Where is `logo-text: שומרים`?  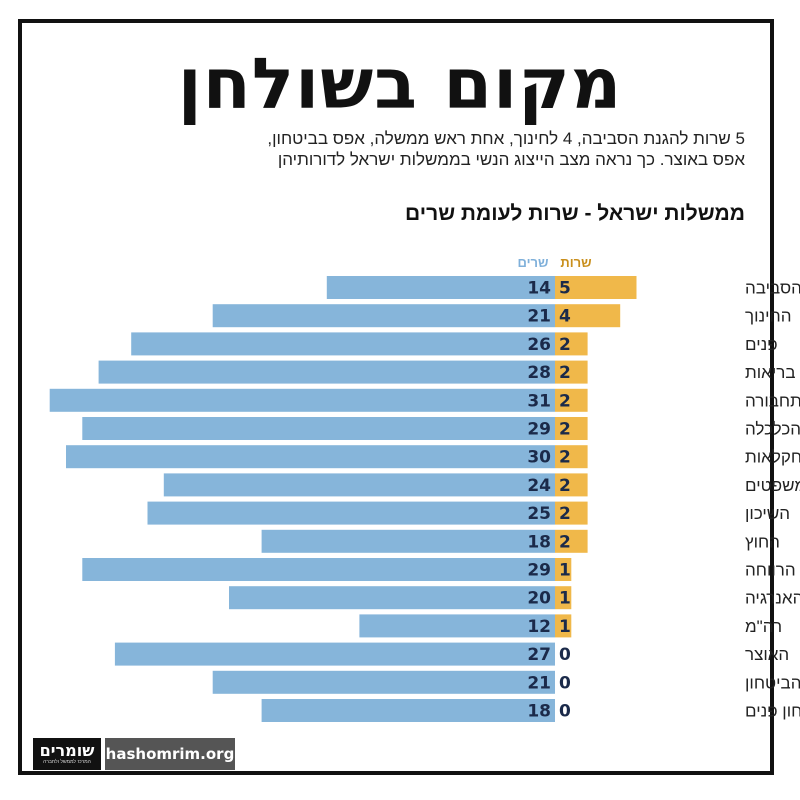 logo-text: שומרים is located at coordinates (67, 750).